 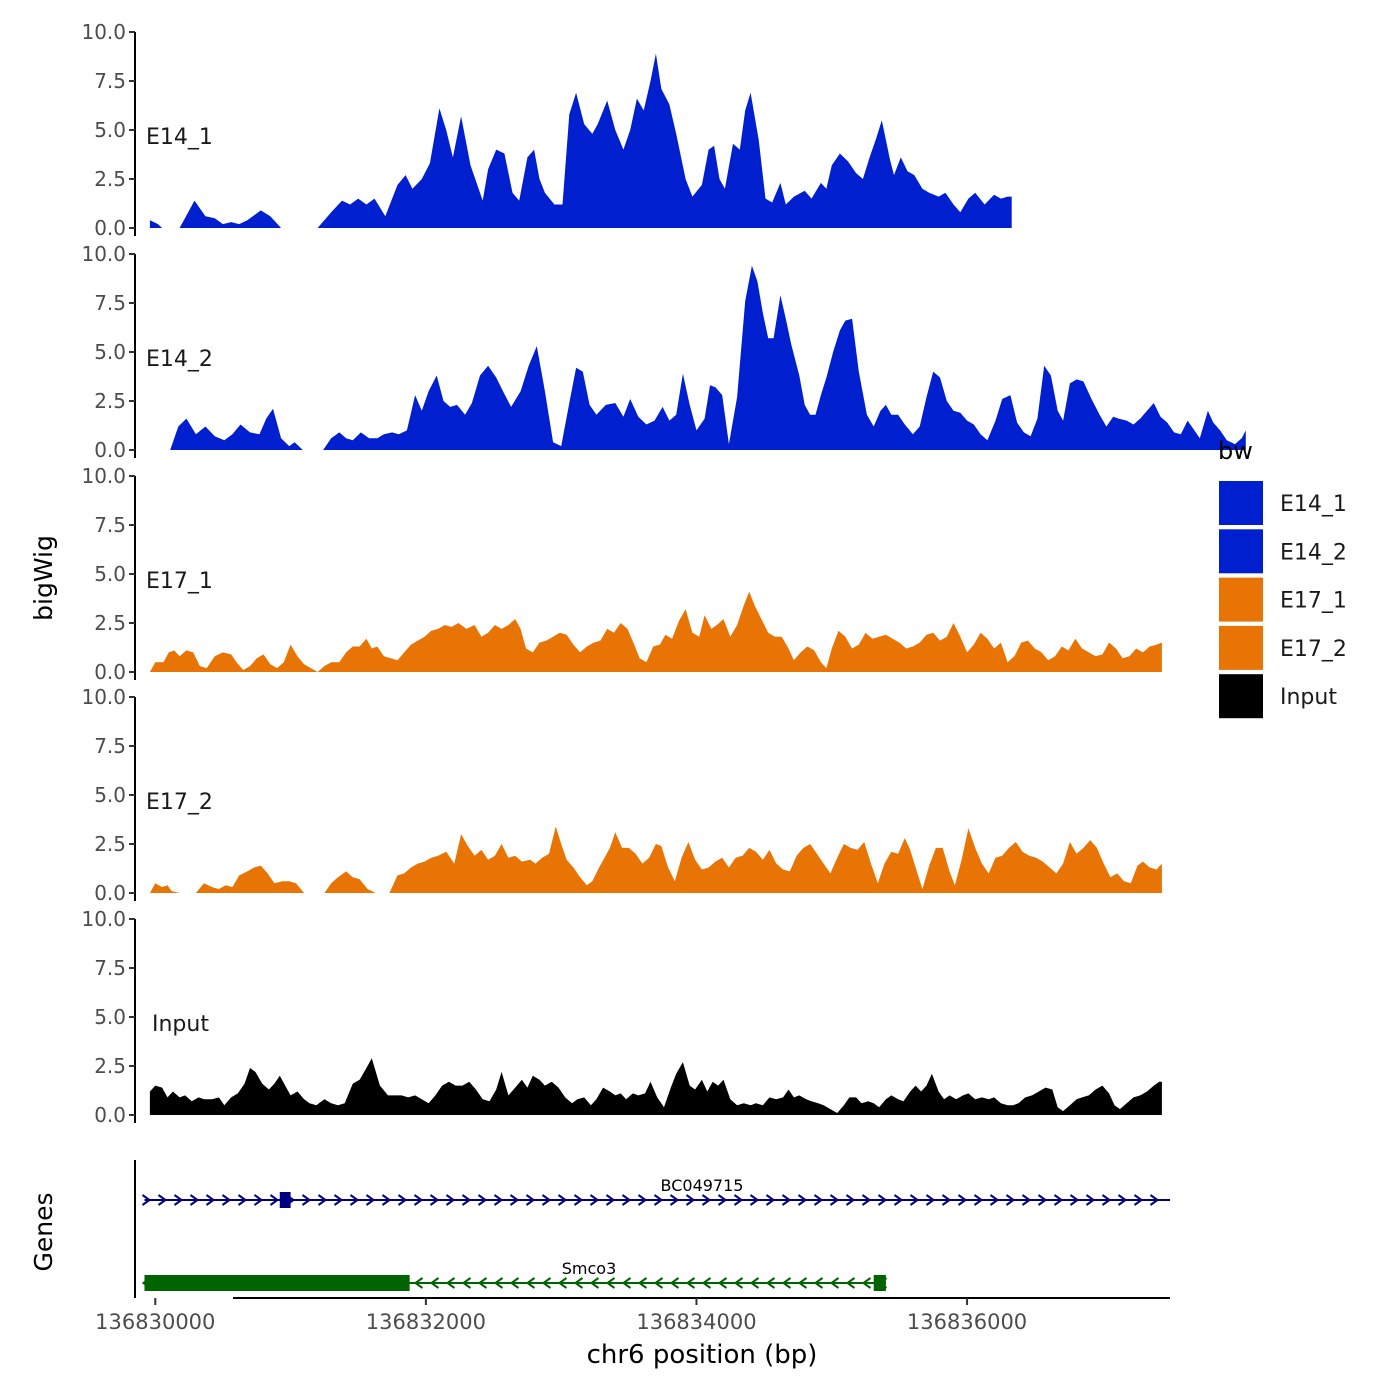 I want to click on x-tick-label: 136834000, so click(x=696, y=1322).